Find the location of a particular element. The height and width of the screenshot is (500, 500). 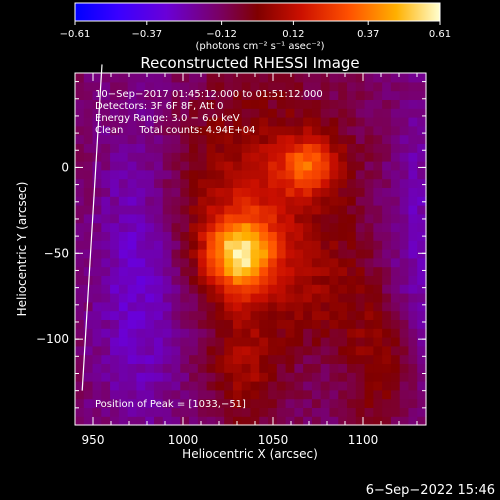

y-tick-label: −50 is located at coordinates (56, 253).